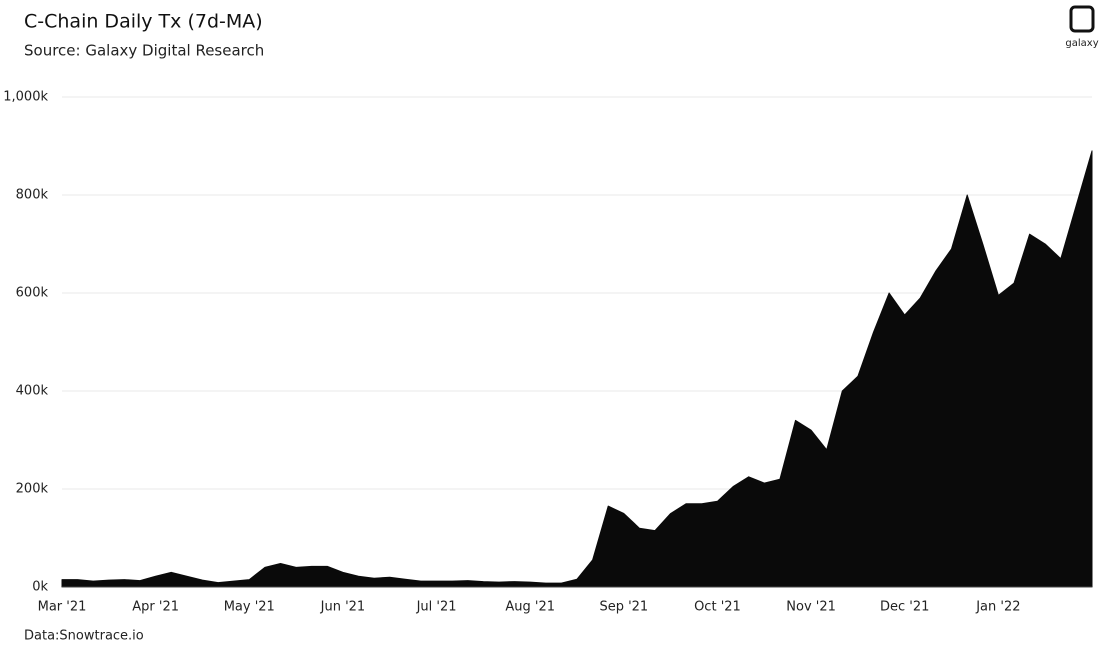  What do you see at coordinates (623, 607) in the screenshot?
I see `x-tick-label: Sep '21` at bounding box center [623, 607].